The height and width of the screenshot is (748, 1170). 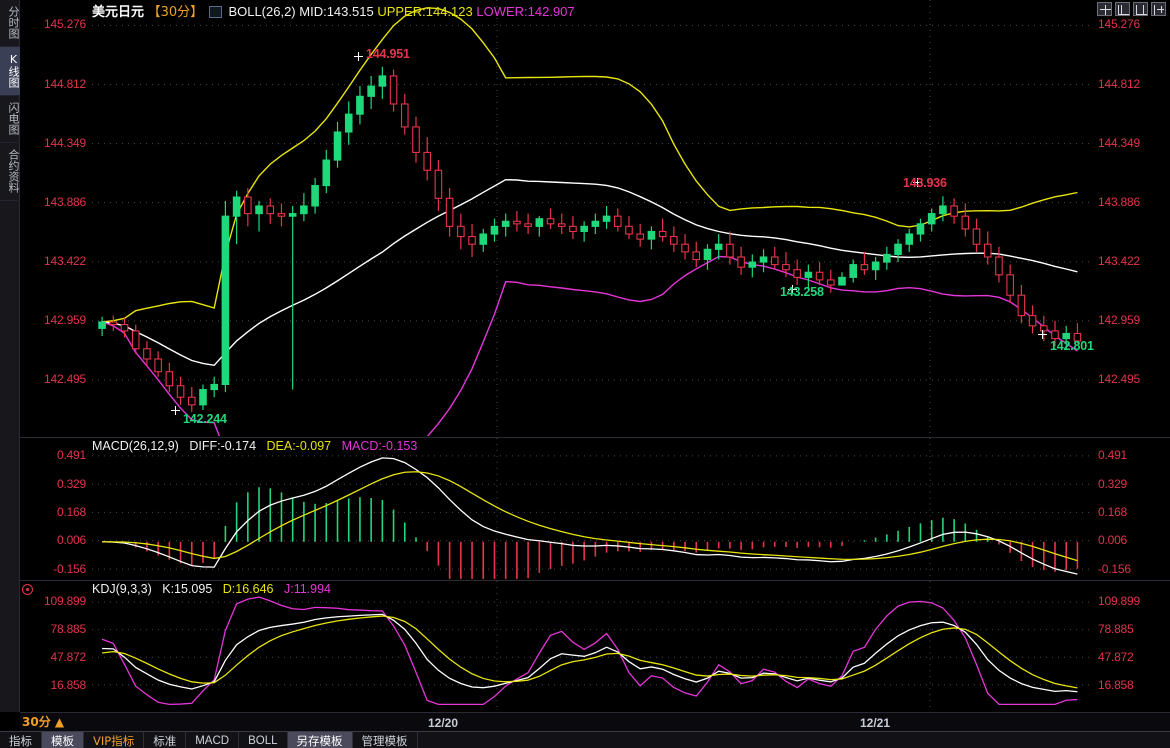 I want to click on axis-tick-right: 143.422, so click(x=1119, y=260).